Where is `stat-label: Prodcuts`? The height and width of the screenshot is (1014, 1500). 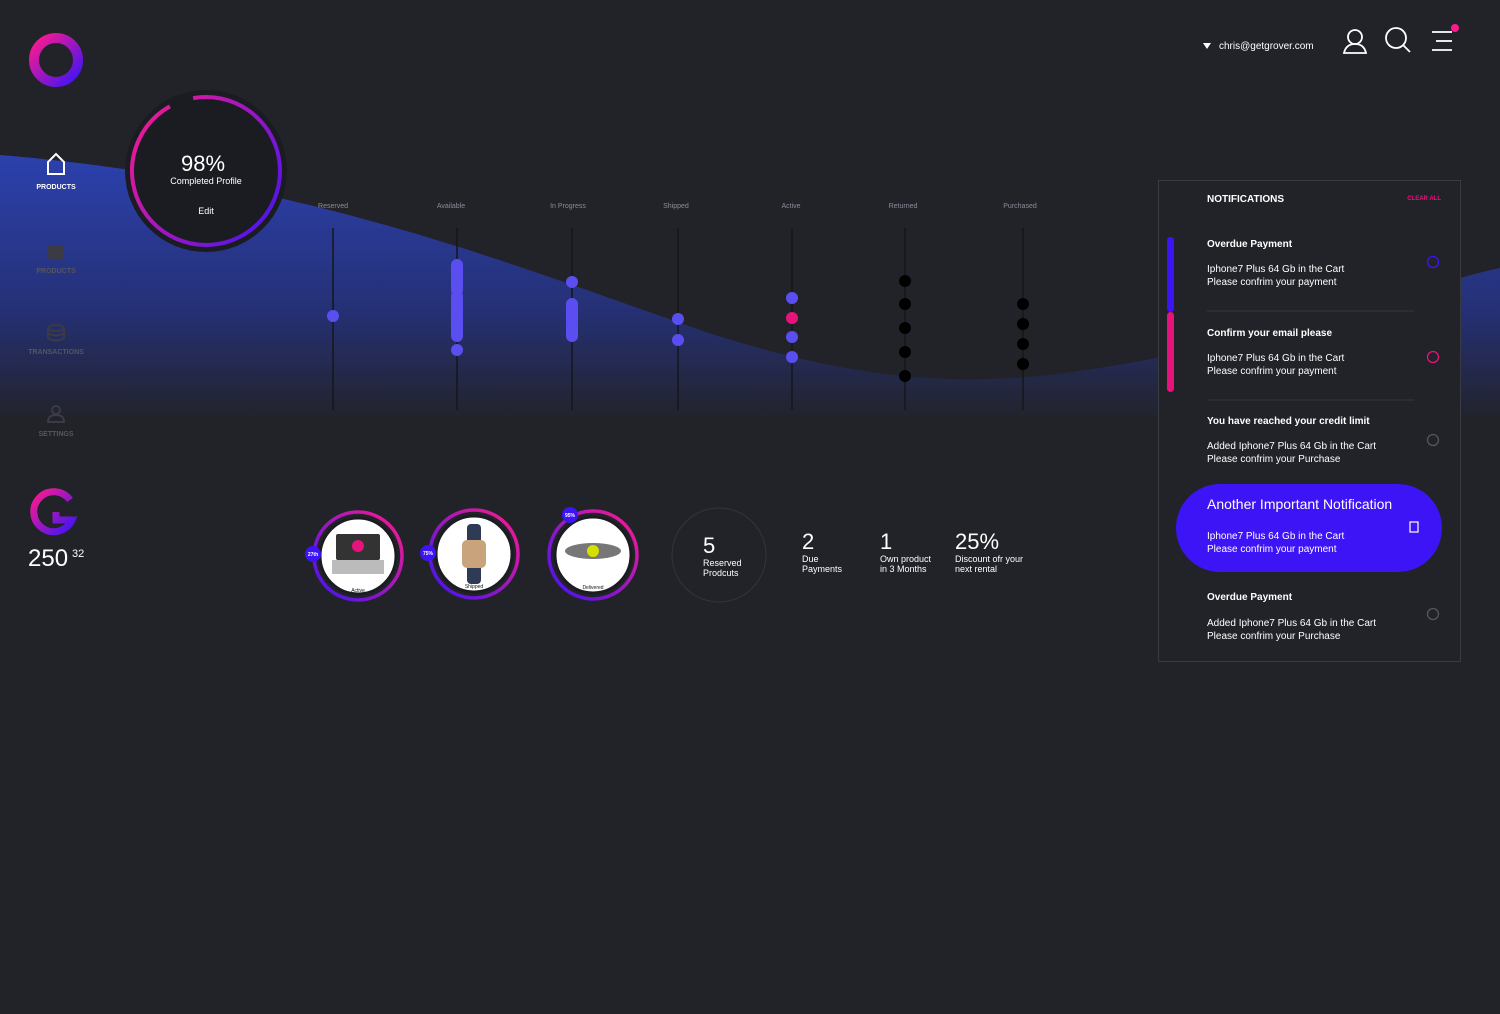 stat-label: Prodcuts is located at coordinates (721, 573).